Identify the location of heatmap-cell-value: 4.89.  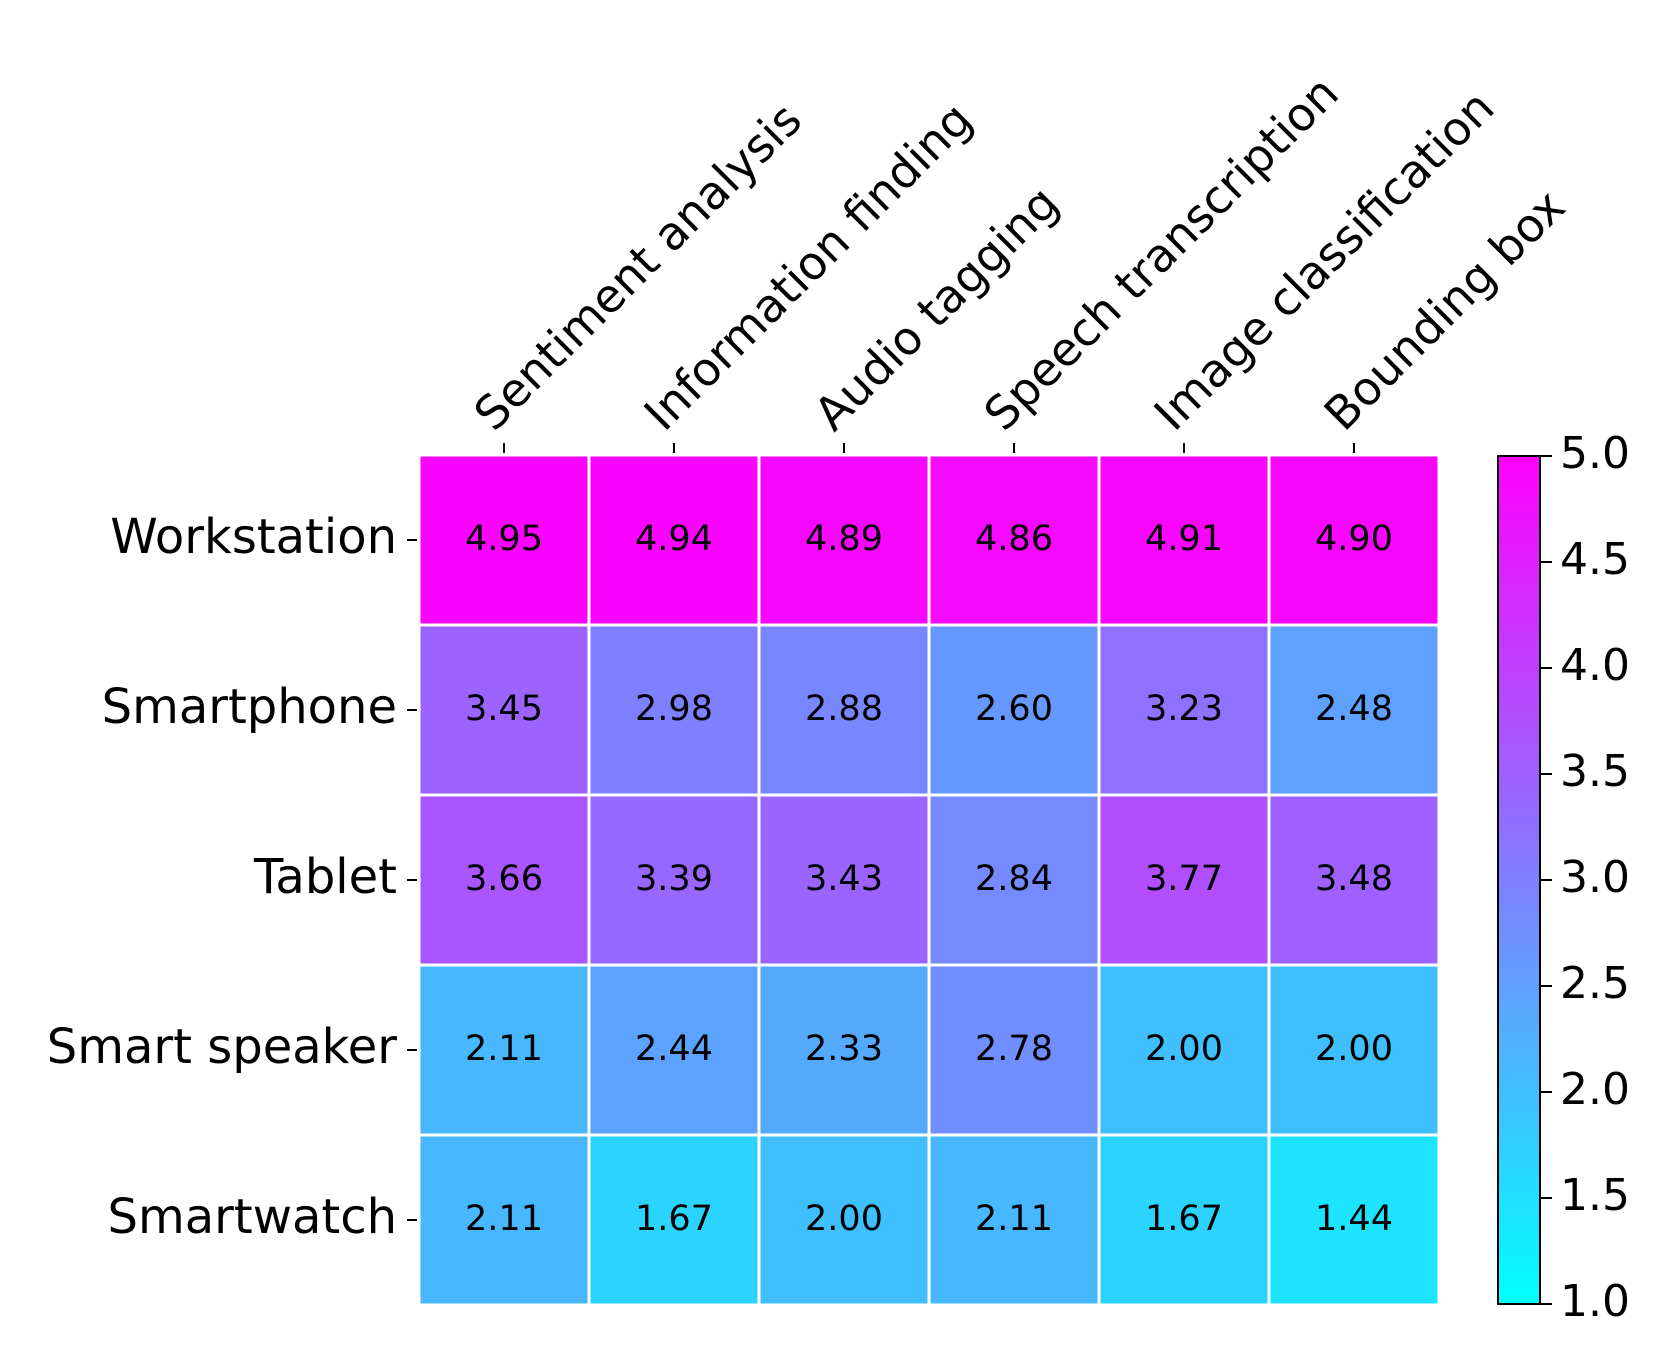
(844, 539).